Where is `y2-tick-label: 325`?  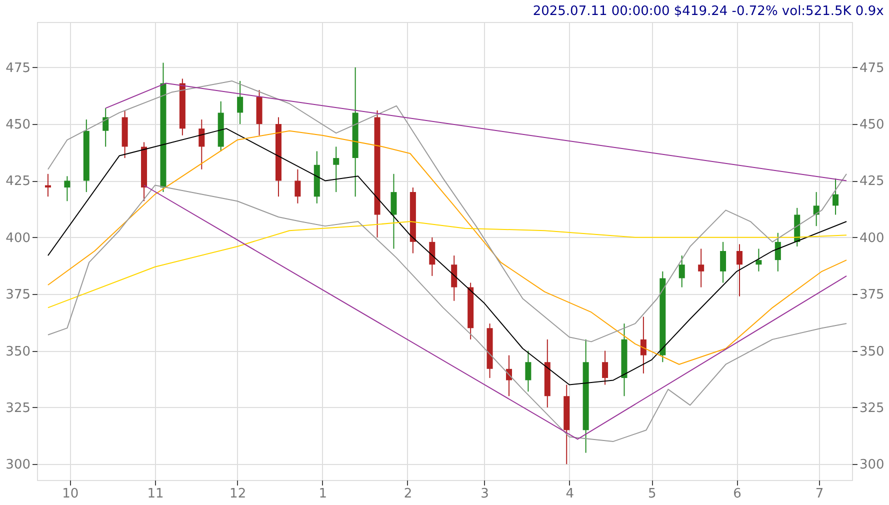
y2-tick-label: 325 is located at coordinates (872, 408).